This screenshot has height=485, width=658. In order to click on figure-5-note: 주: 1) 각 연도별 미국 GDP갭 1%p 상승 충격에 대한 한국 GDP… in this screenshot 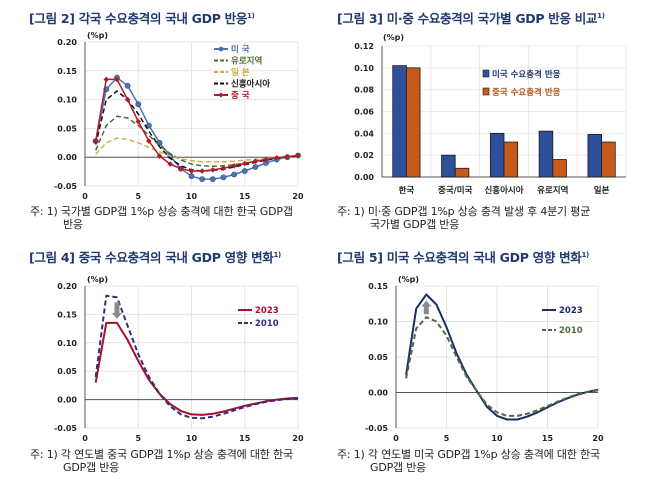, I will do `click(468, 461)`.